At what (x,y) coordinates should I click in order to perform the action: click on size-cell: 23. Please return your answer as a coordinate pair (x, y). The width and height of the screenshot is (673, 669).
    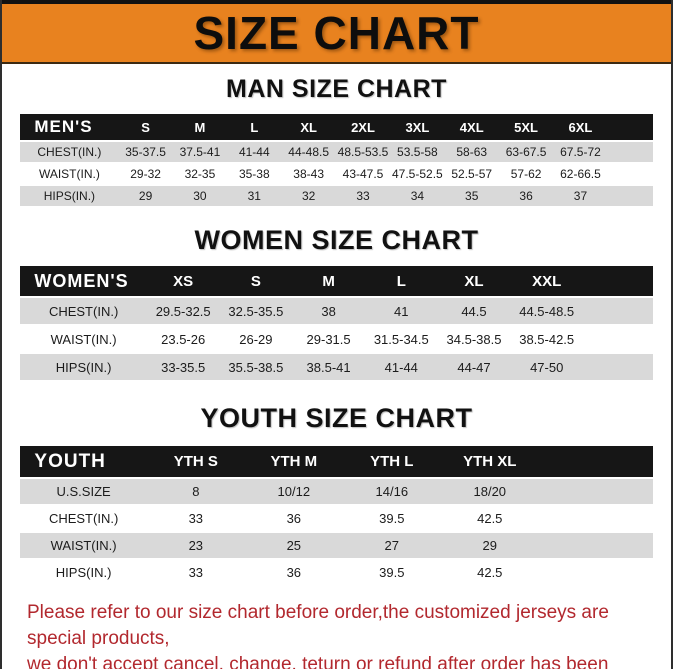
    Looking at the image, I should click on (195, 546).